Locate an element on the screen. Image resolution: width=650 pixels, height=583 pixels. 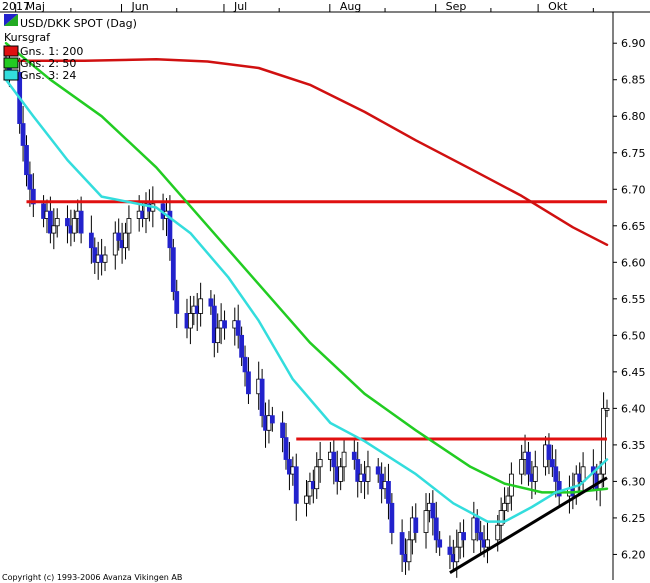
y-tick-label: 6.25 is located at coordinates (633, 518).